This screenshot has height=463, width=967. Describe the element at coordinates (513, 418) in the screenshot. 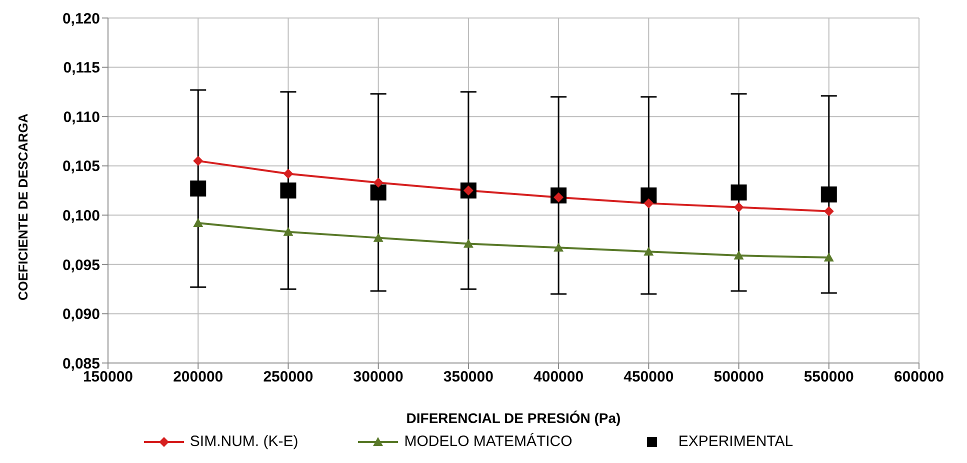

I see `x-axis-title: DIFERENCIAL DE PRESIÓN (Pa)` at that location.